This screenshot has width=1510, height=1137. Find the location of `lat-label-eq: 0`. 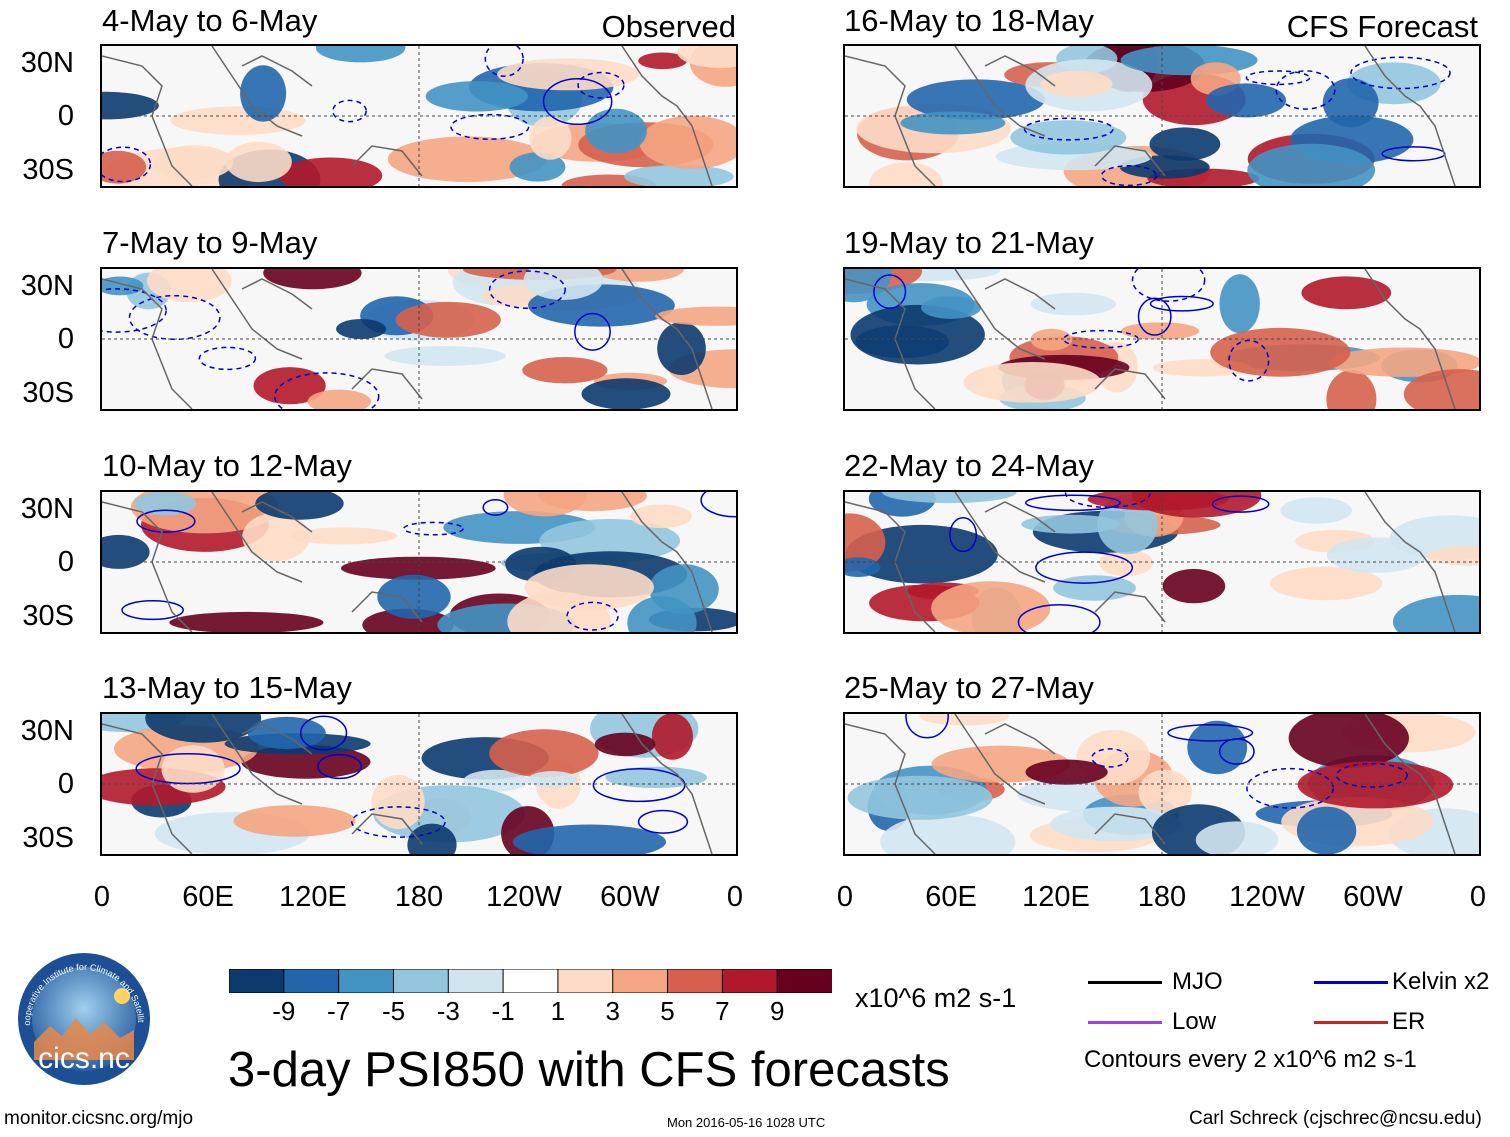

lat-label-eq: 0 is located at coordinates (65, 784).